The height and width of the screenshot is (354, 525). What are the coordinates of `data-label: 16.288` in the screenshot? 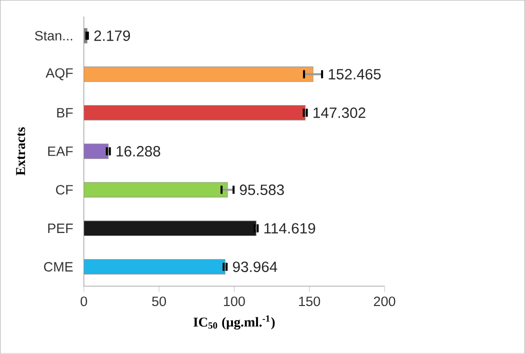 It's located at (138, 151).